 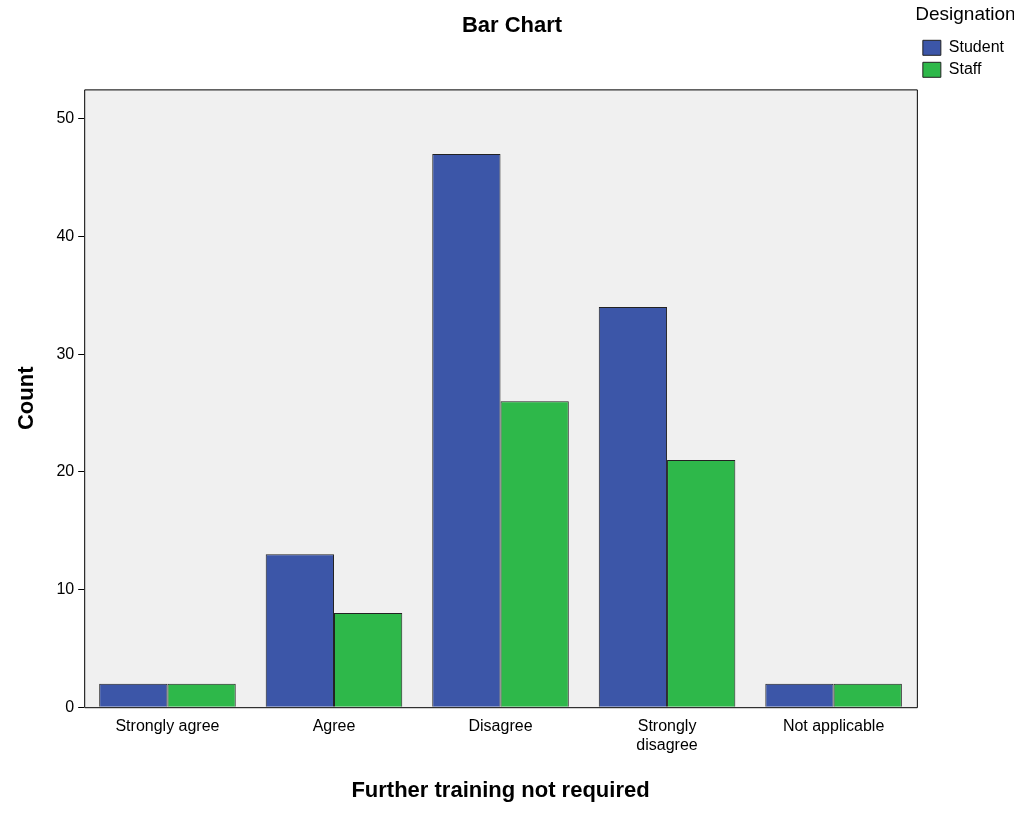 I want to click on x-tick-label: Not applicable, so click(x=833, y=726).